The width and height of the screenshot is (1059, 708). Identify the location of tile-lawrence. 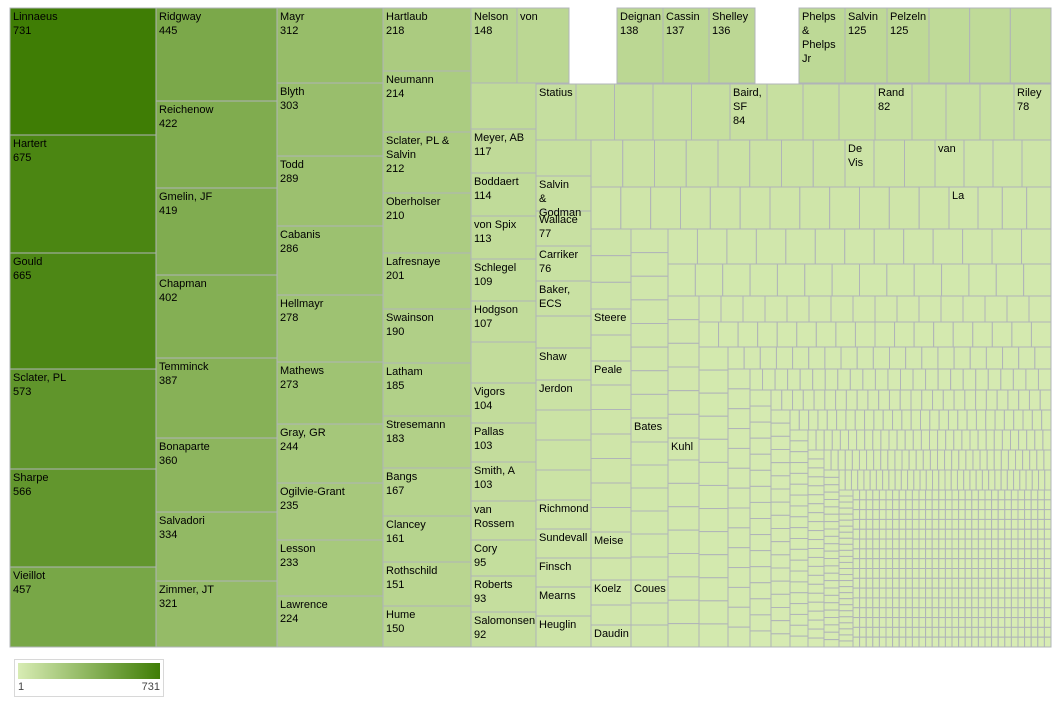
(330, 621).